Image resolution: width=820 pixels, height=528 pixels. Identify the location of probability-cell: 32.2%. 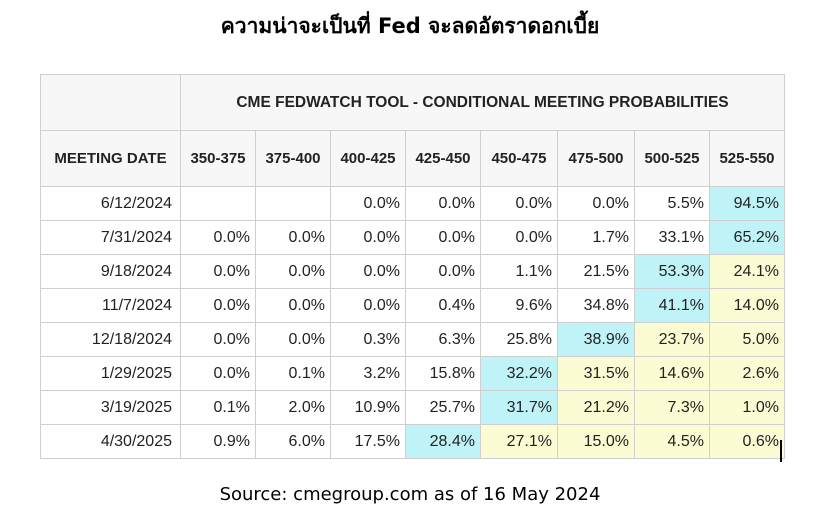
(519, 373).